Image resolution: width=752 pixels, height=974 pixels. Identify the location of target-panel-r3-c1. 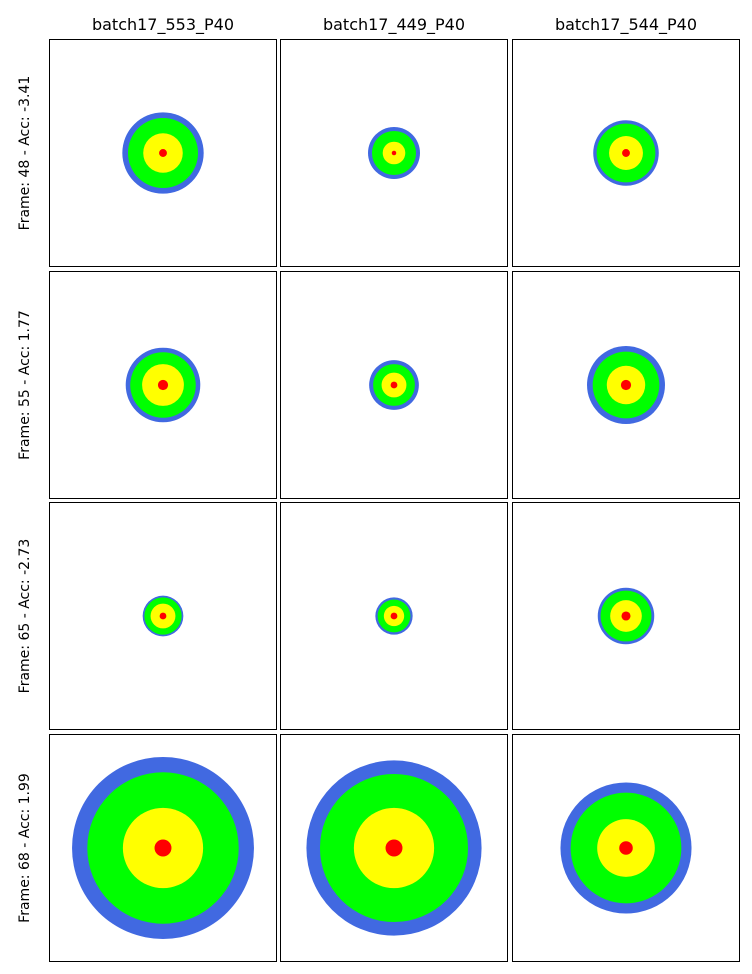
(163, 616).